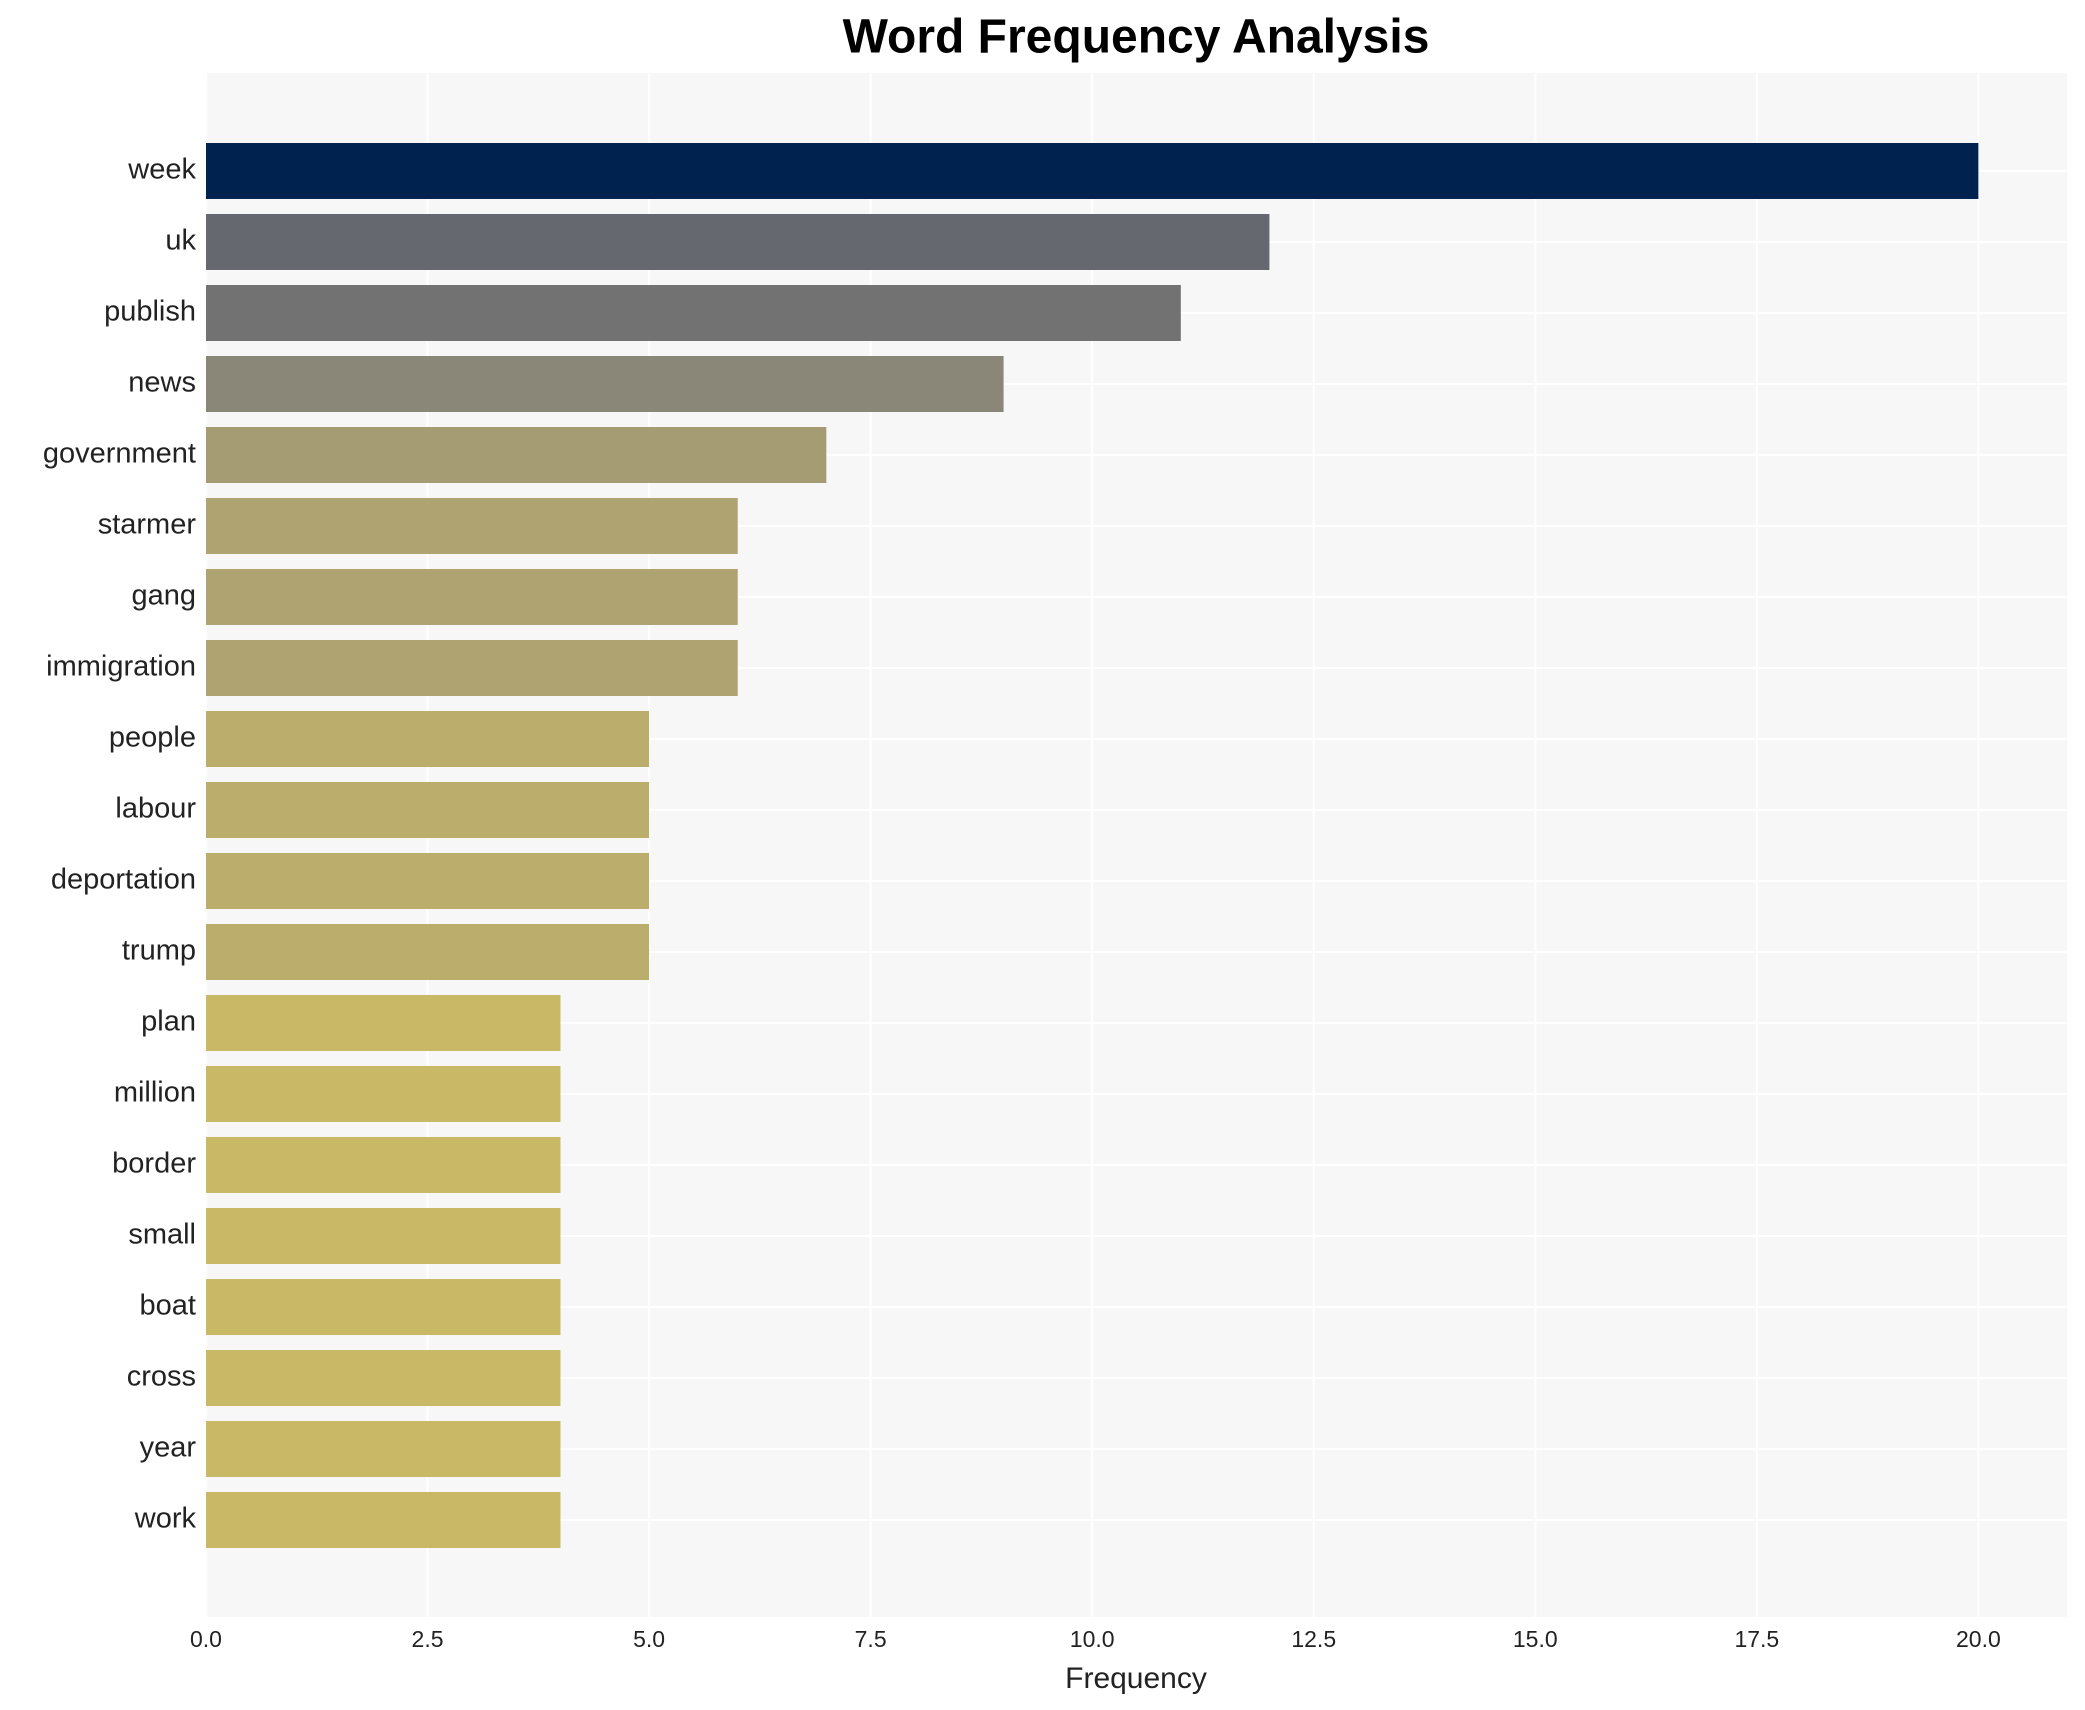 The width and height of the screenshot is (2085, 1710). I want to click on x-tick-label: 7.5, so click(871, 1639).